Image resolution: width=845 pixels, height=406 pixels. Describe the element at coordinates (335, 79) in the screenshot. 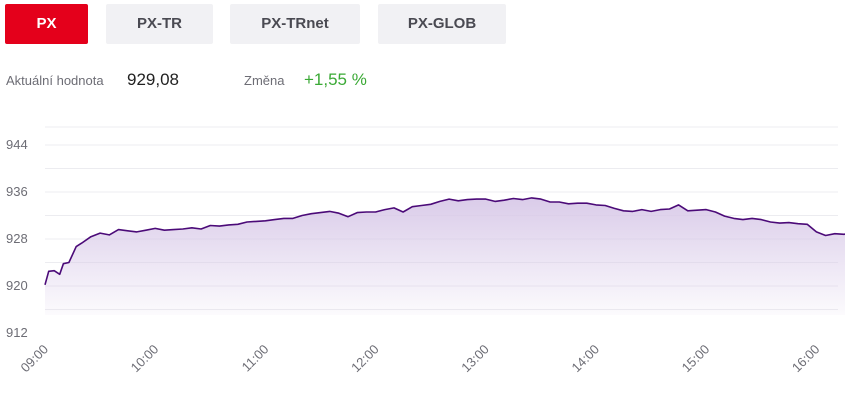

I see `change-value: +1,55 %` at that location.